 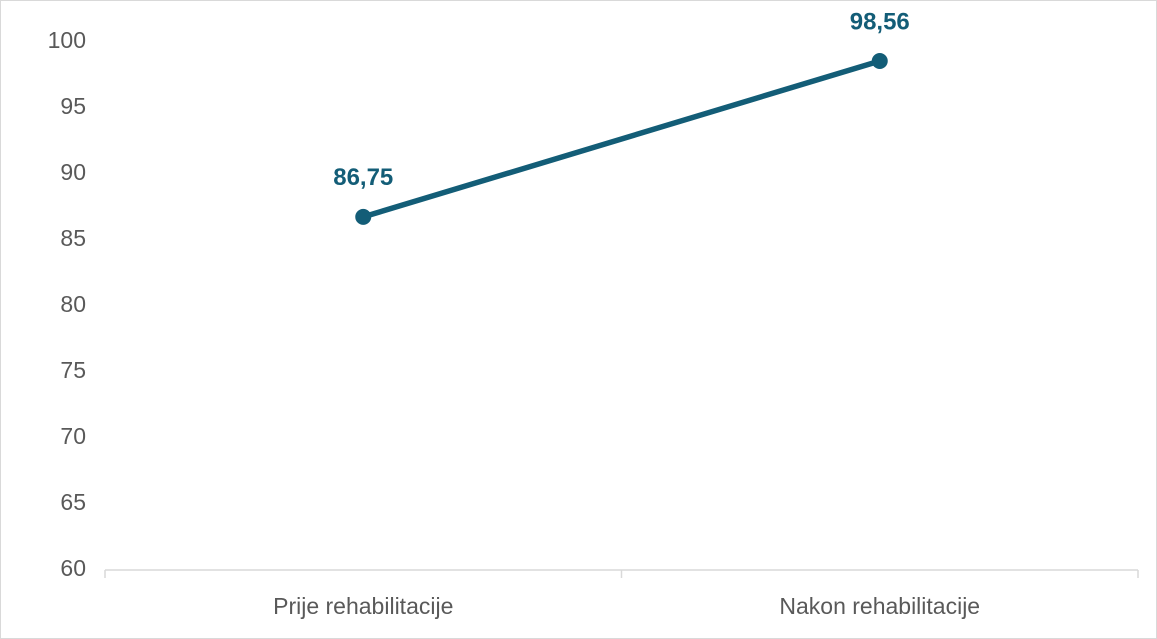 I want to click on x-tick-label: Nakon rehabilitacije, so click(x=879, y=606).